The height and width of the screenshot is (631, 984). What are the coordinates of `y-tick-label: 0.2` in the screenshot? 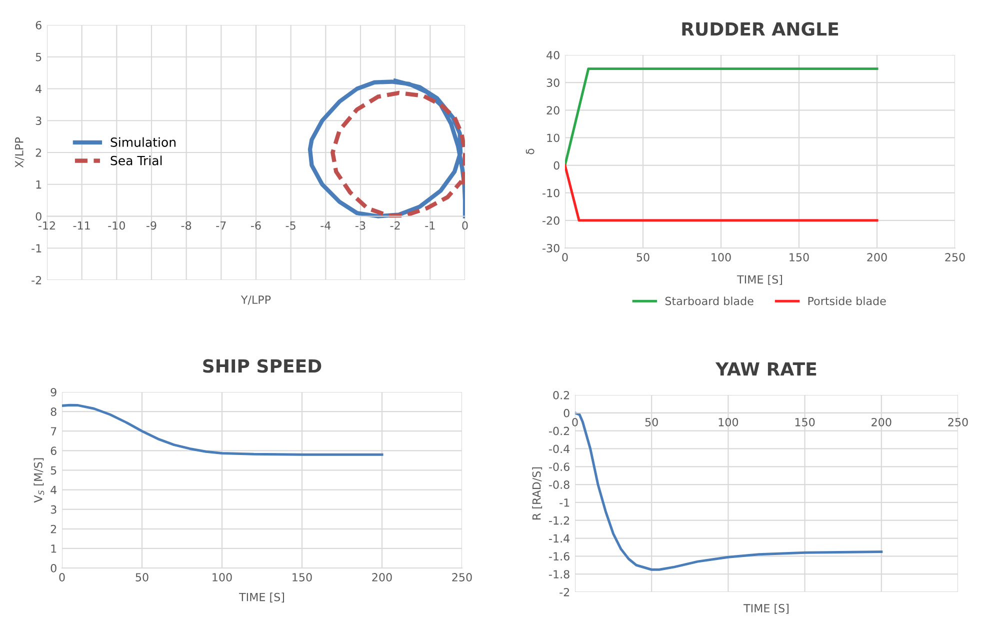 It's located at (561, 395).